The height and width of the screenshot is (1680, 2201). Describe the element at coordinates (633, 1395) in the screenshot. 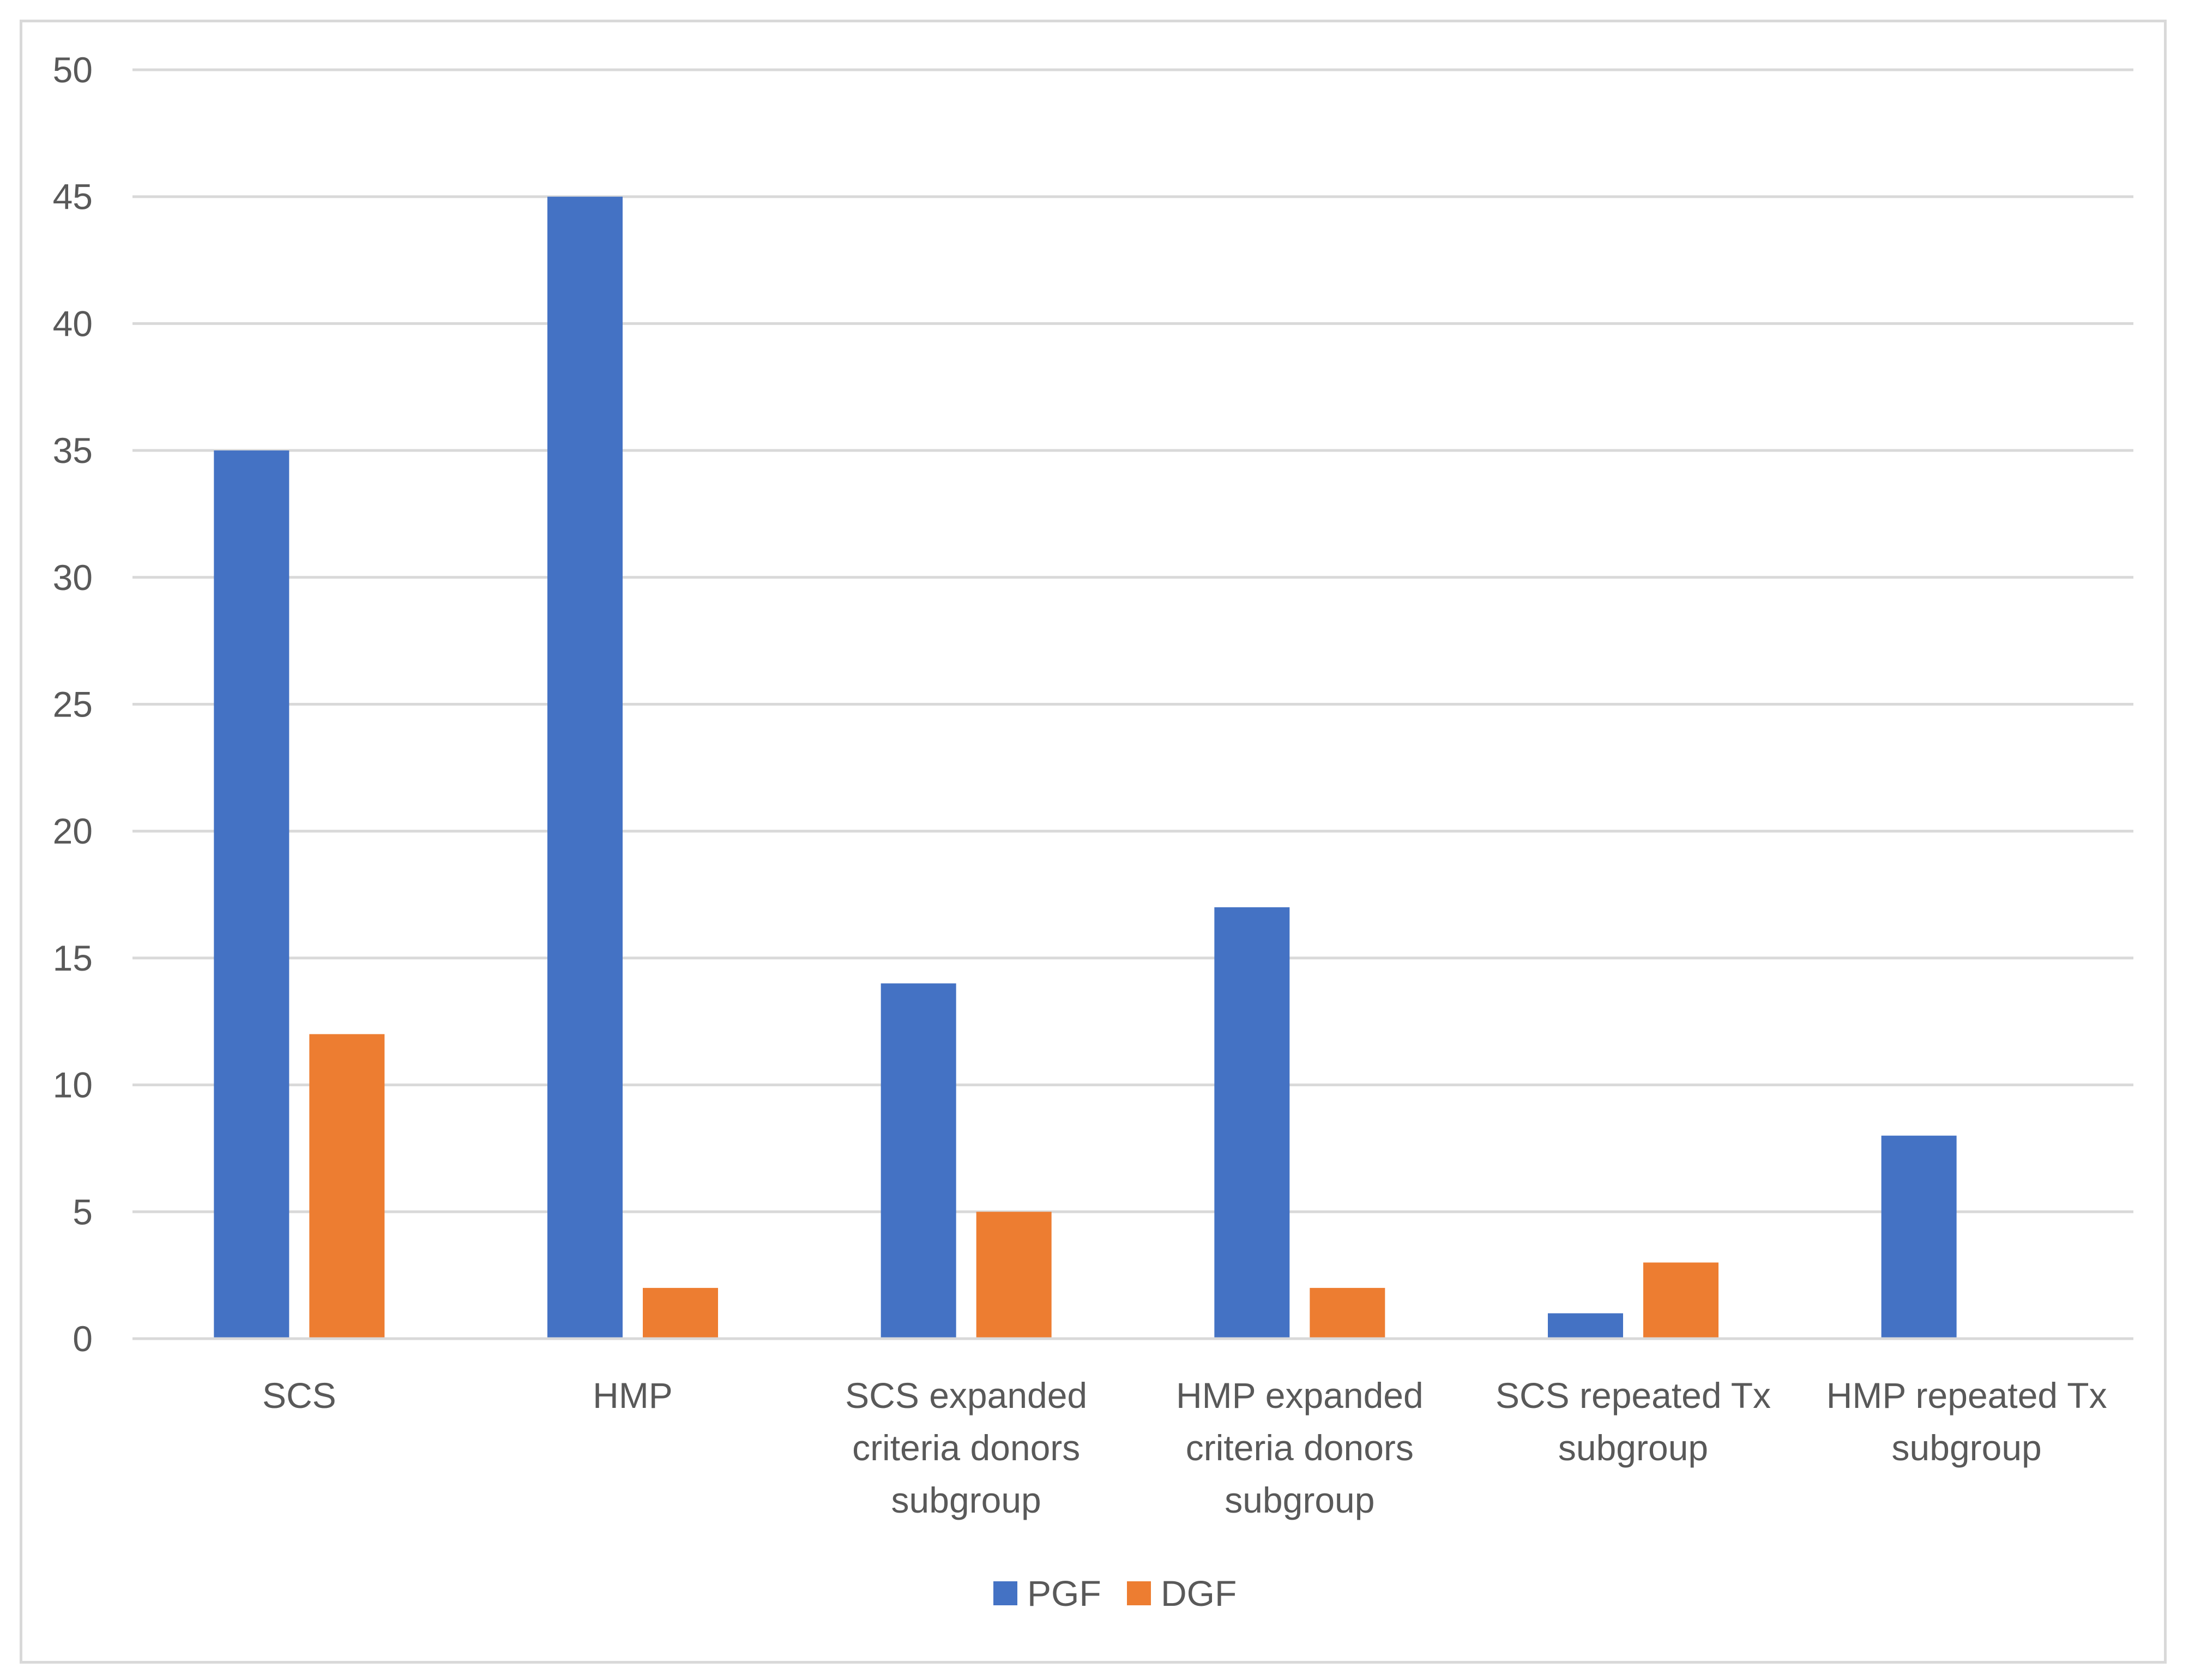

I see `x-category-label: HMP` at that location.